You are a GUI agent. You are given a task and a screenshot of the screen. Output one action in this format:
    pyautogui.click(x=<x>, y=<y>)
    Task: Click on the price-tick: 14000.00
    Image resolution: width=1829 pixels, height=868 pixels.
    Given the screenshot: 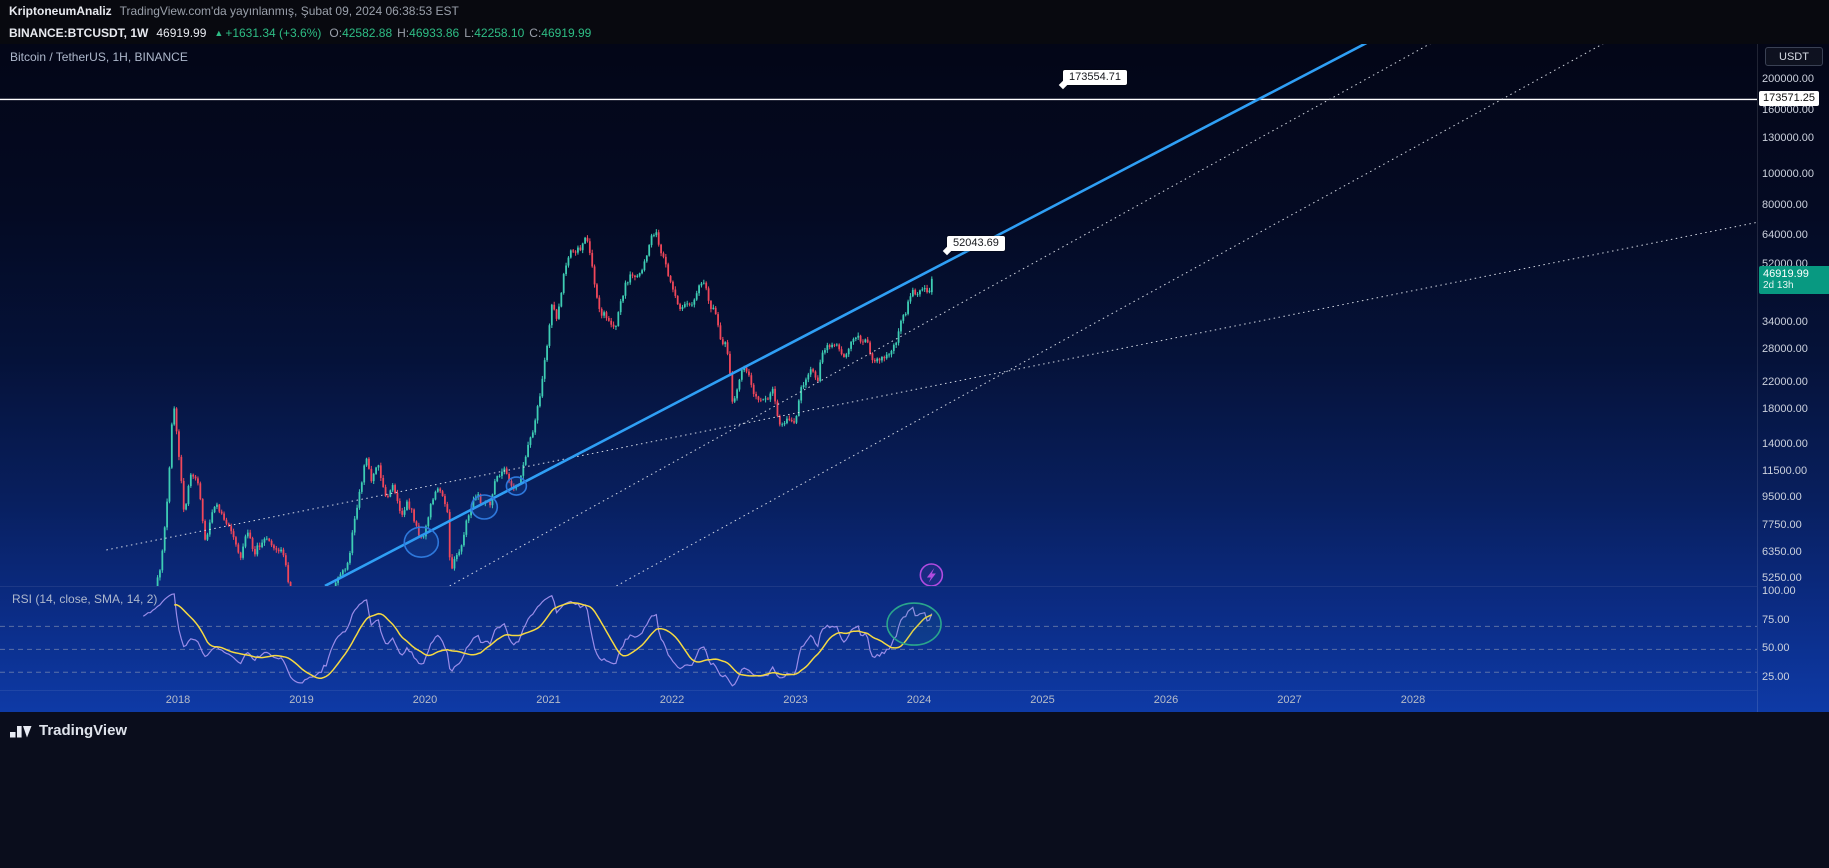 What is the action you would take?
    pyautogui.click(x=1785, y=443)
    